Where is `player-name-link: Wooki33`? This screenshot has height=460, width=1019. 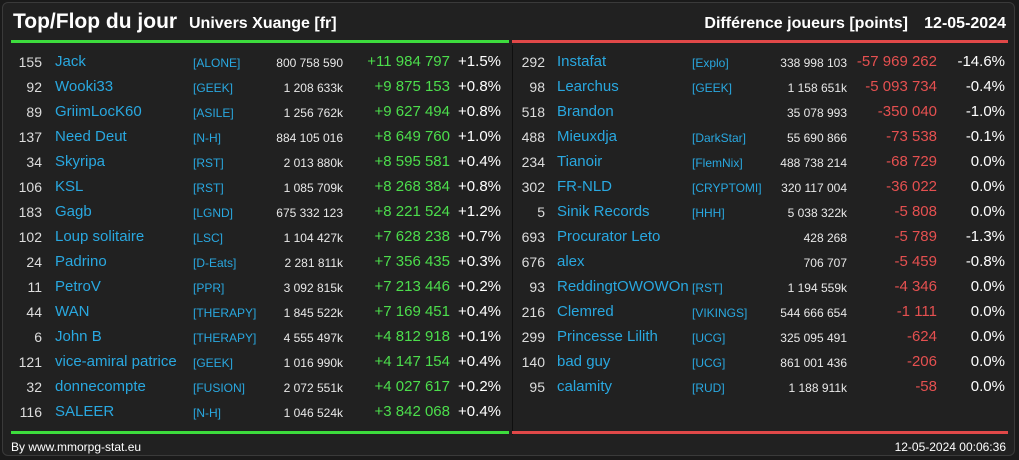
player-name-link: Wooki33 is located at coordinates (84, 86).